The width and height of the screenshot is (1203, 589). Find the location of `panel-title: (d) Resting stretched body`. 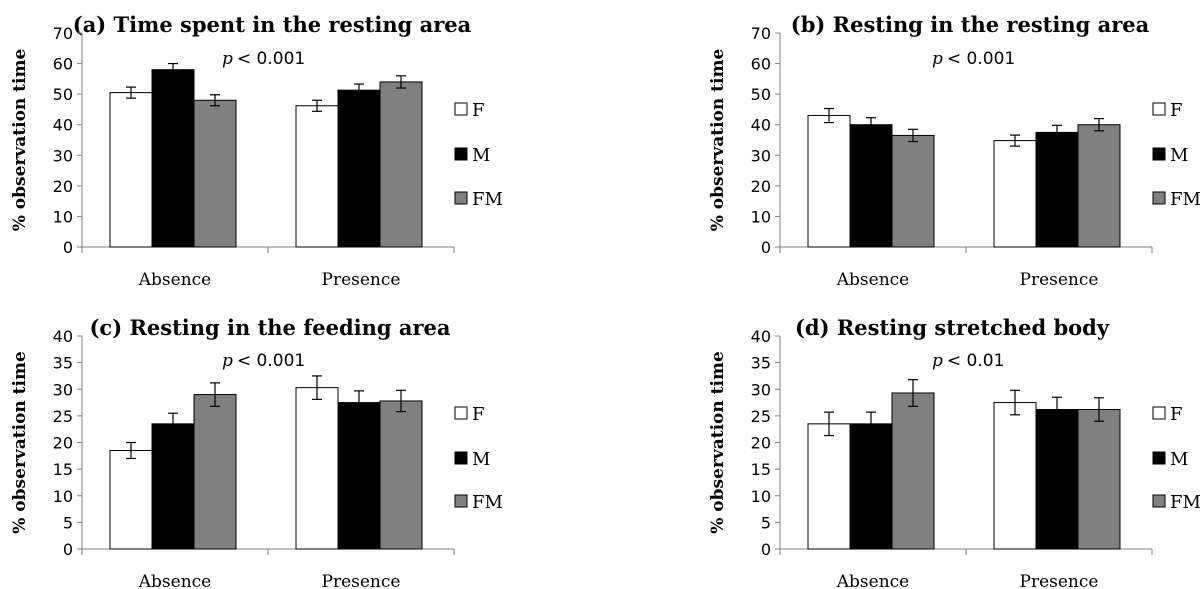

panel-title: (d) Resting stretched body is located at coordinates (952, 327).